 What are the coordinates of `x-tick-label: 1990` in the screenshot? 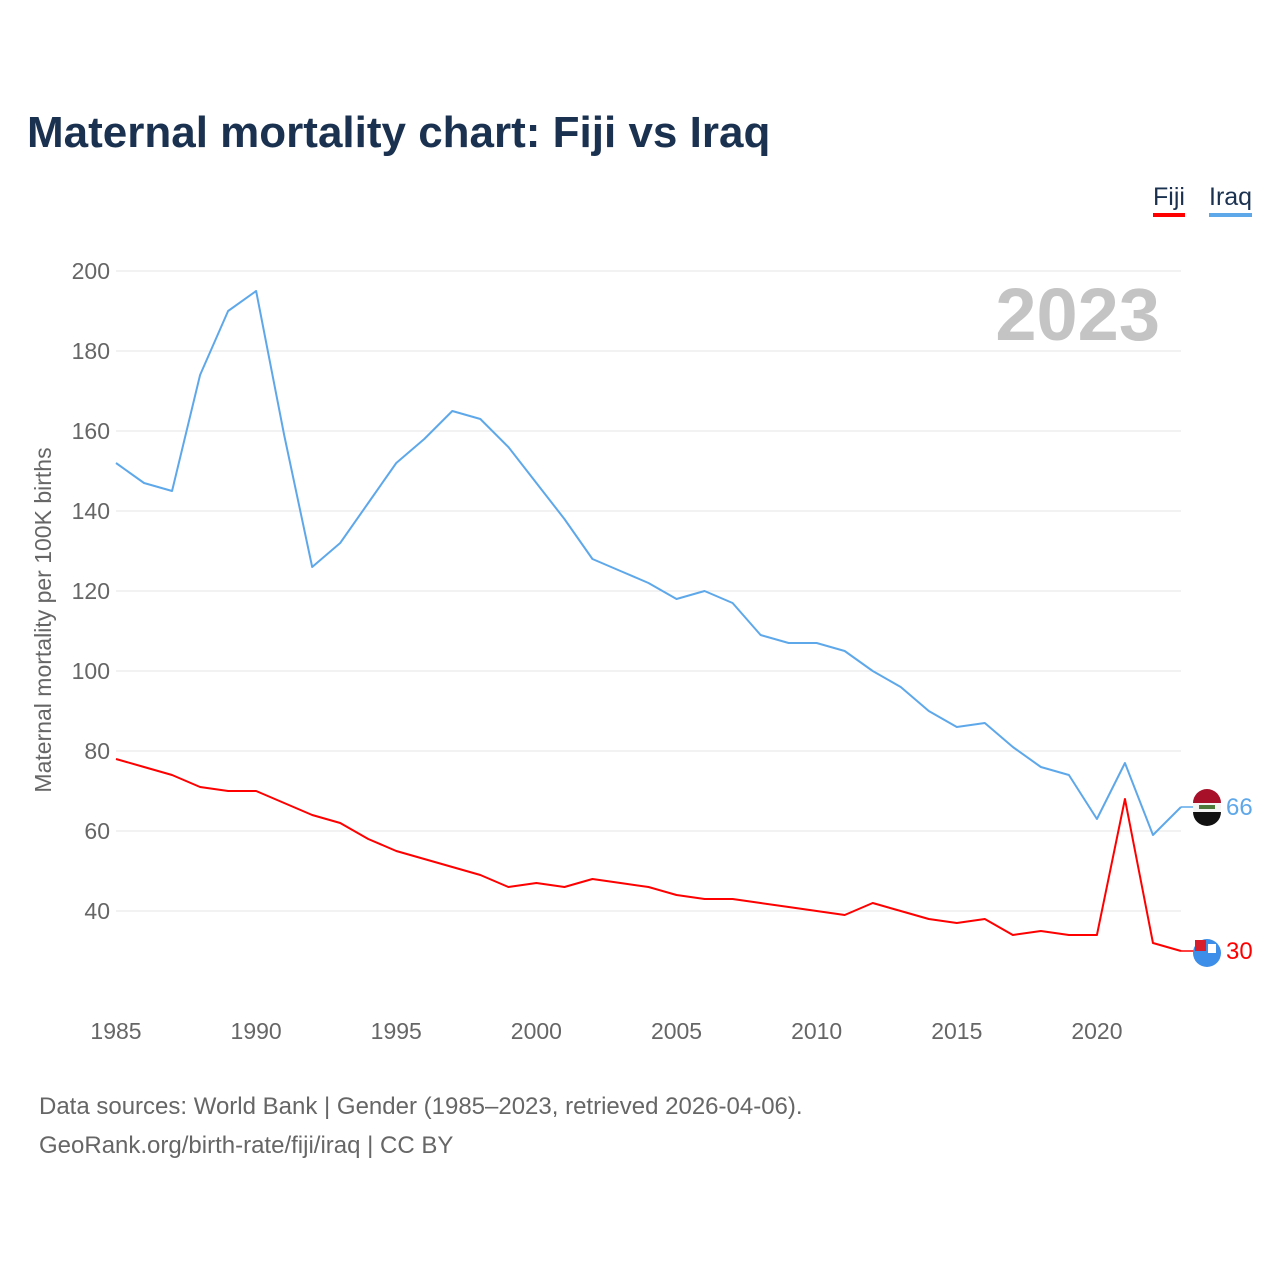 It's located at (256, 1031).